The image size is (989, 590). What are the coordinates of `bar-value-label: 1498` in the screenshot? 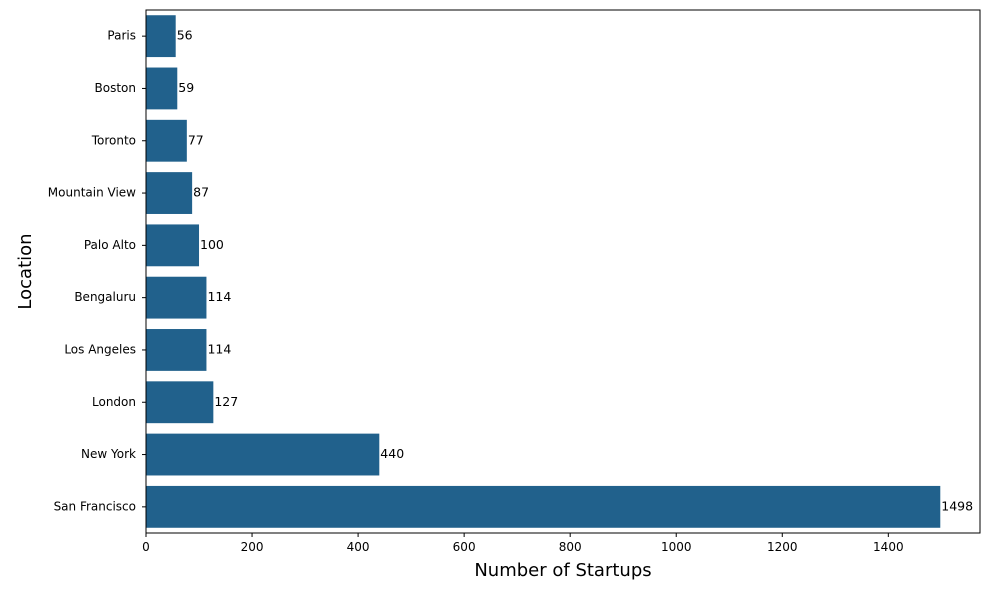 It's located at (957, 505).